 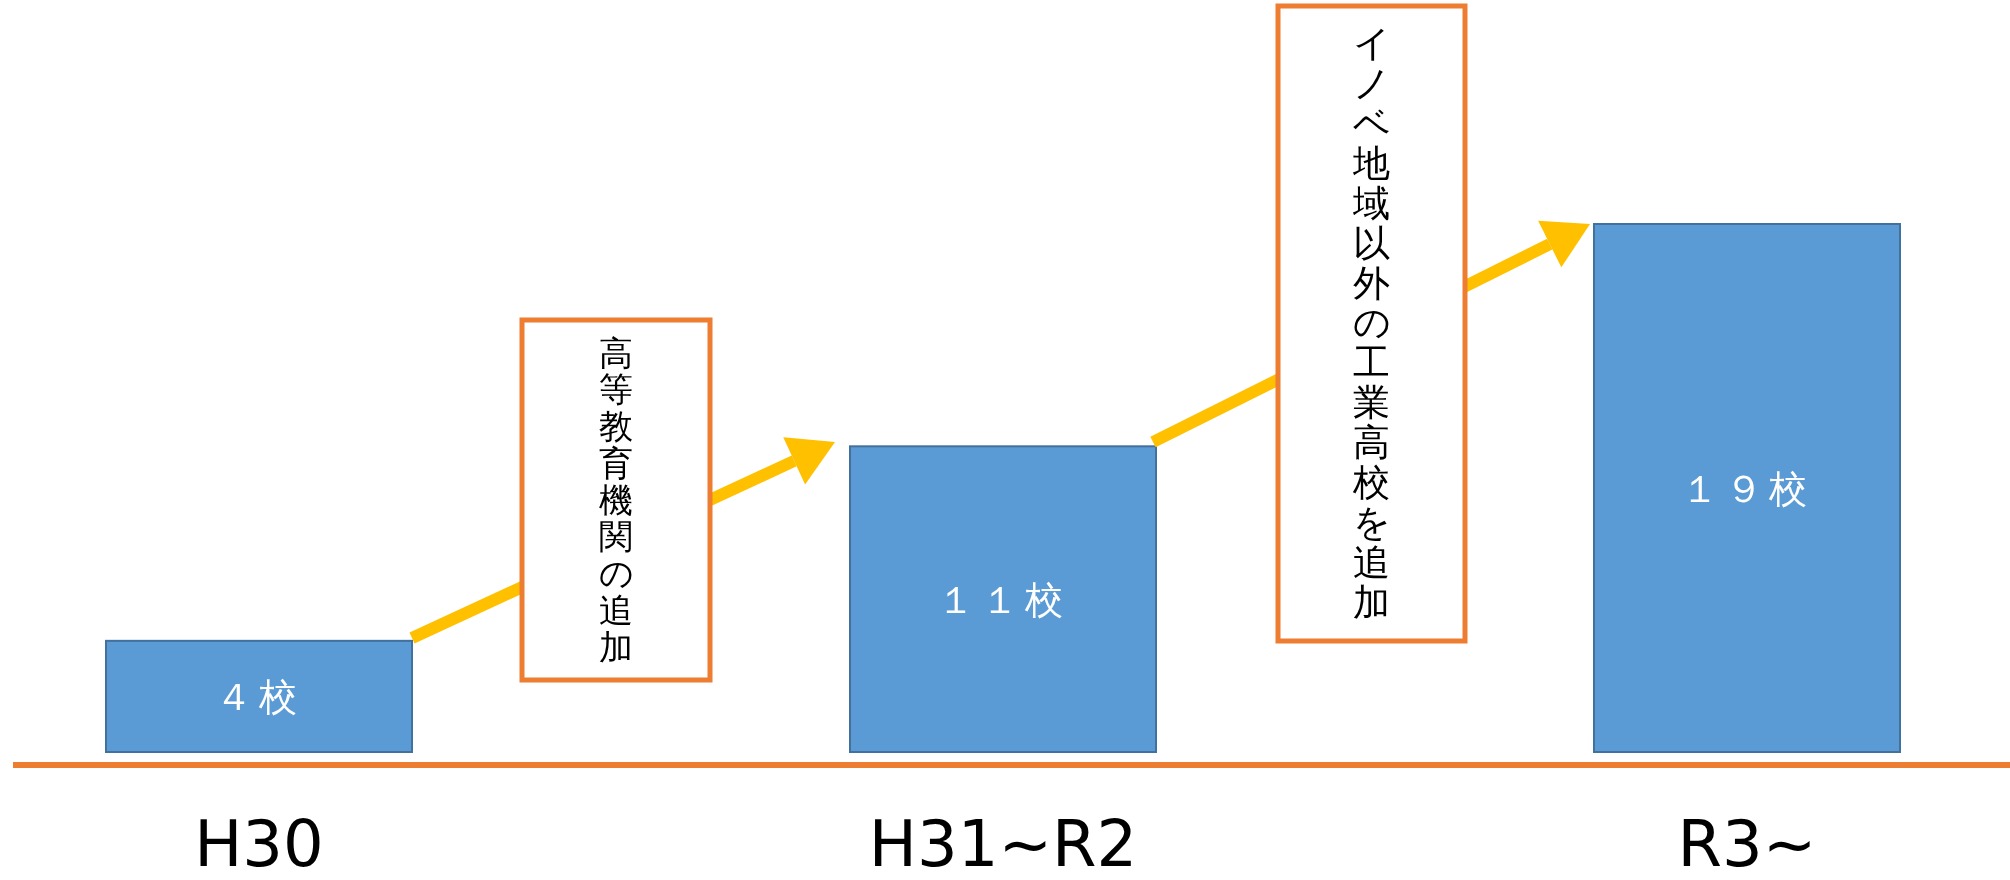 What do you see at coordinates (1747, 843) in the screenshot?
I see `category-label: R3~` at bounding box center [1747, 843].